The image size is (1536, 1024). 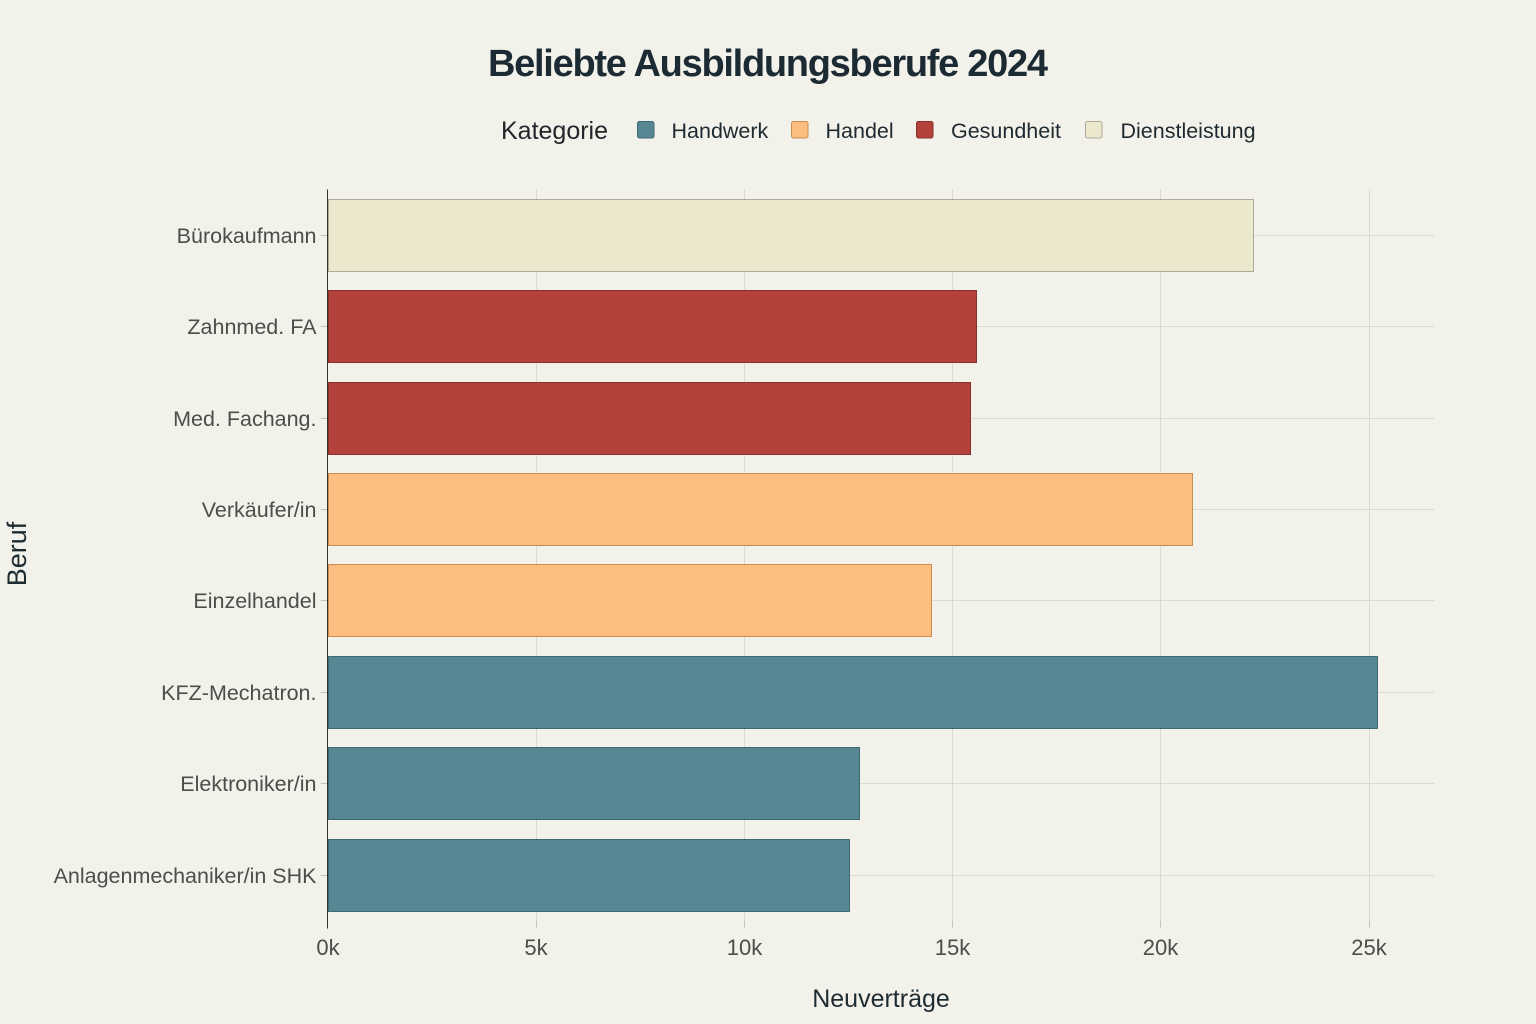 What do you see at coordinates (953, 947) in the screenshot?
I see `svg-text: 15k` at bounding box center [953, 947].